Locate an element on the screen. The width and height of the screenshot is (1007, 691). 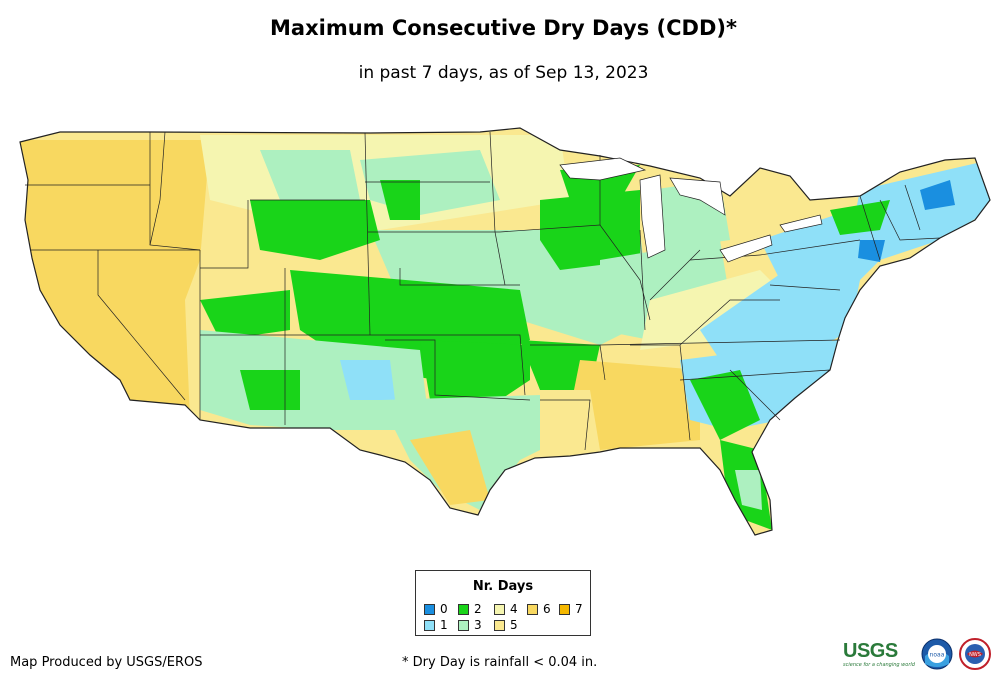
noaa-logo-label: noaa is located at coordinates (937, 655).